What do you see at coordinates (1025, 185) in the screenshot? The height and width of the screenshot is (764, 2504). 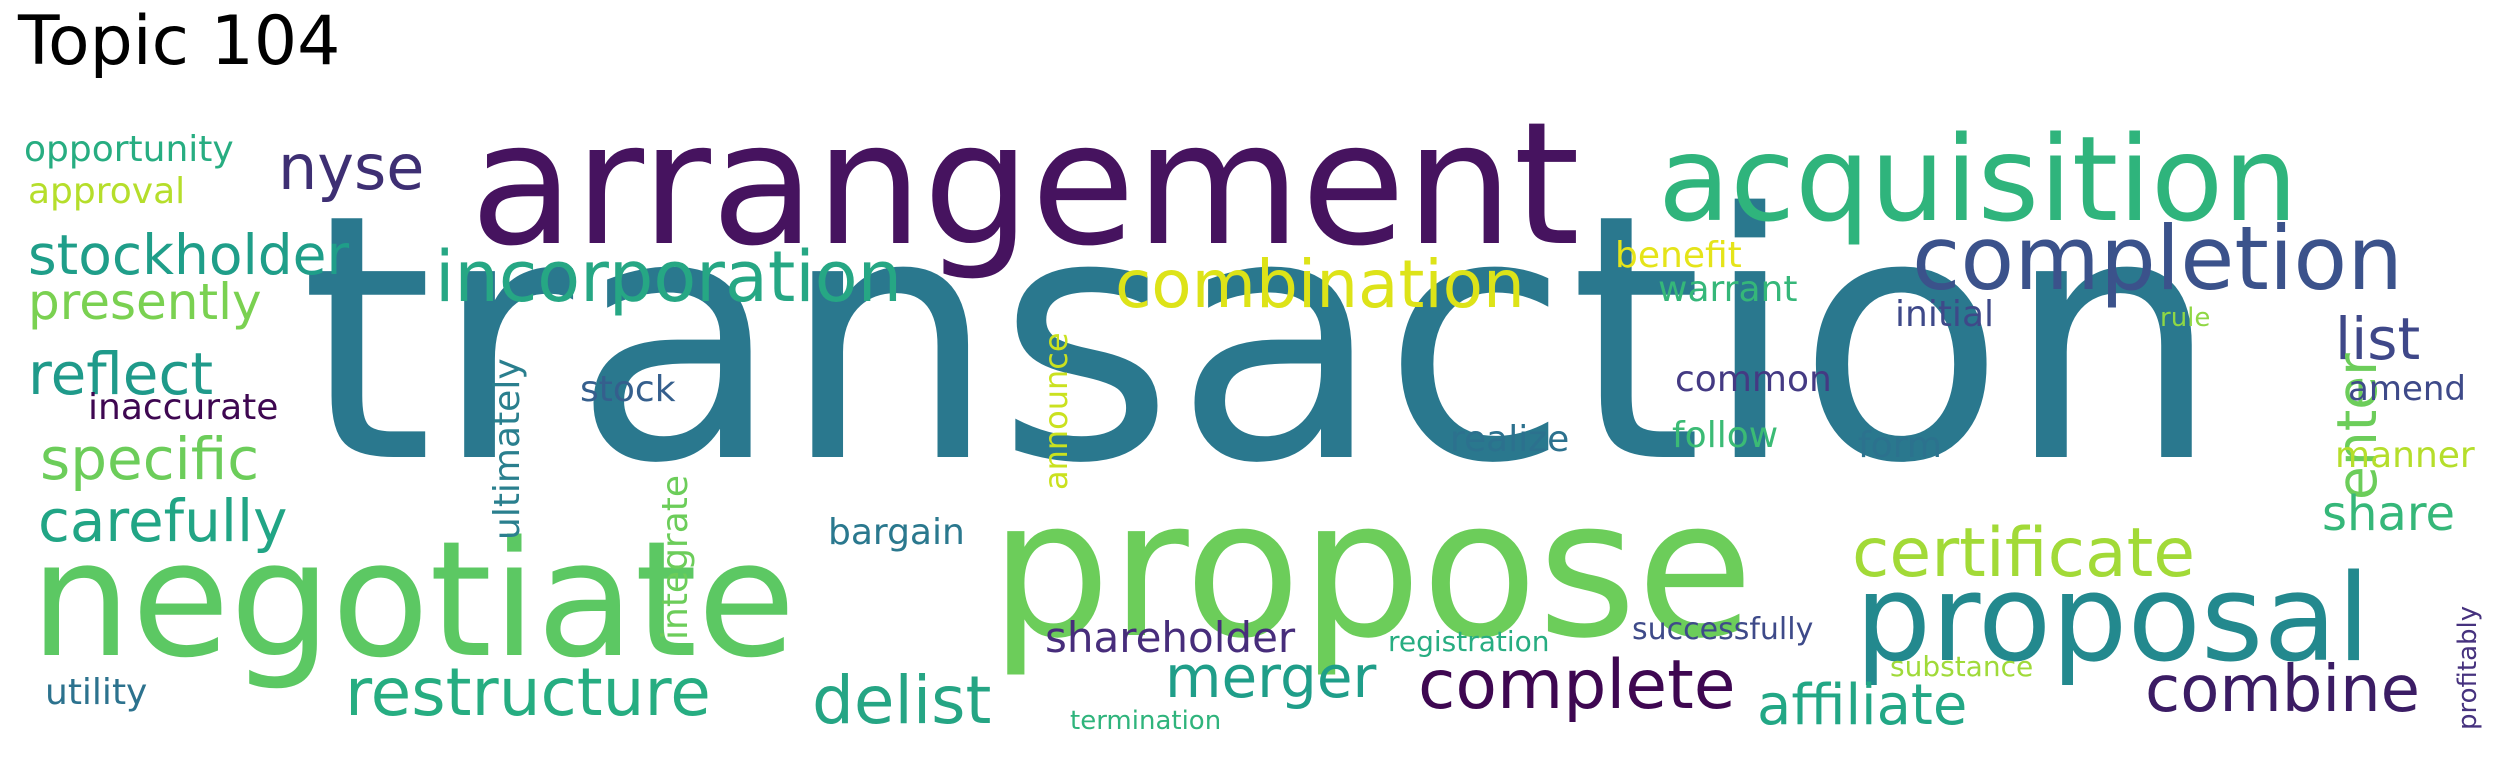 I see `word-arrangement: arrangement` at bounding box center [1025, 185].